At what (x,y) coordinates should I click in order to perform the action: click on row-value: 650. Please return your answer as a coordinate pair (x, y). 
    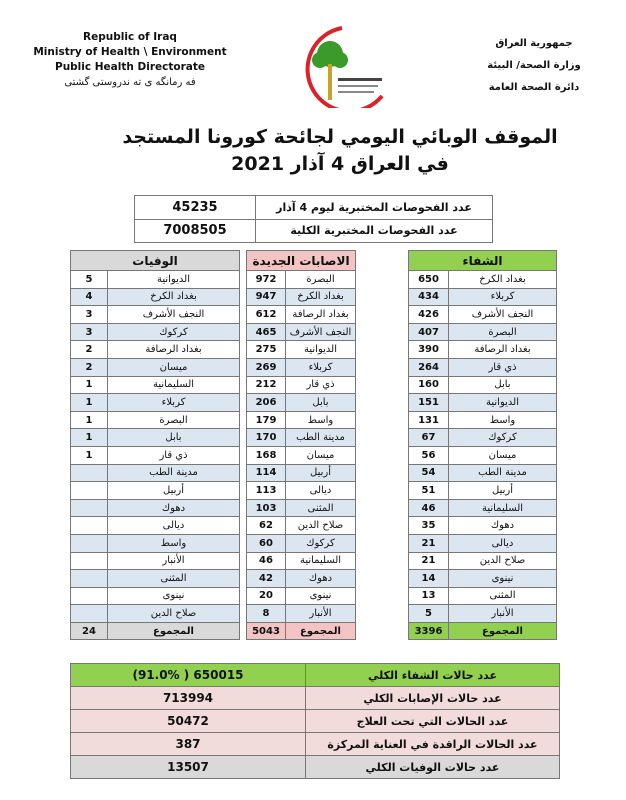
    Looking at the image, I should click on (428, 279).